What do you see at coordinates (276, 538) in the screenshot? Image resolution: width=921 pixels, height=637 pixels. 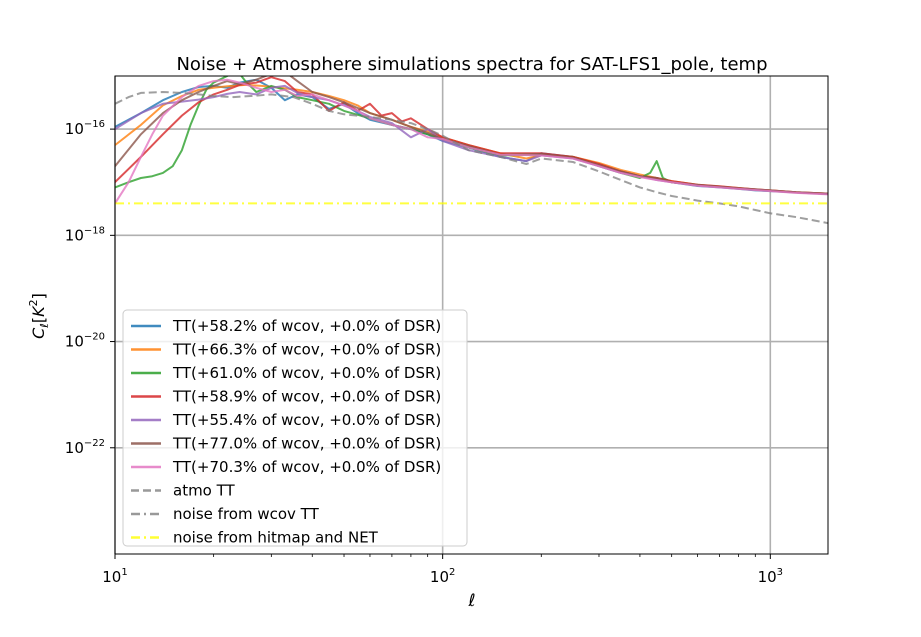 I see `legend-label: noise from hitmap and NET` at bounding box center [276, 538].